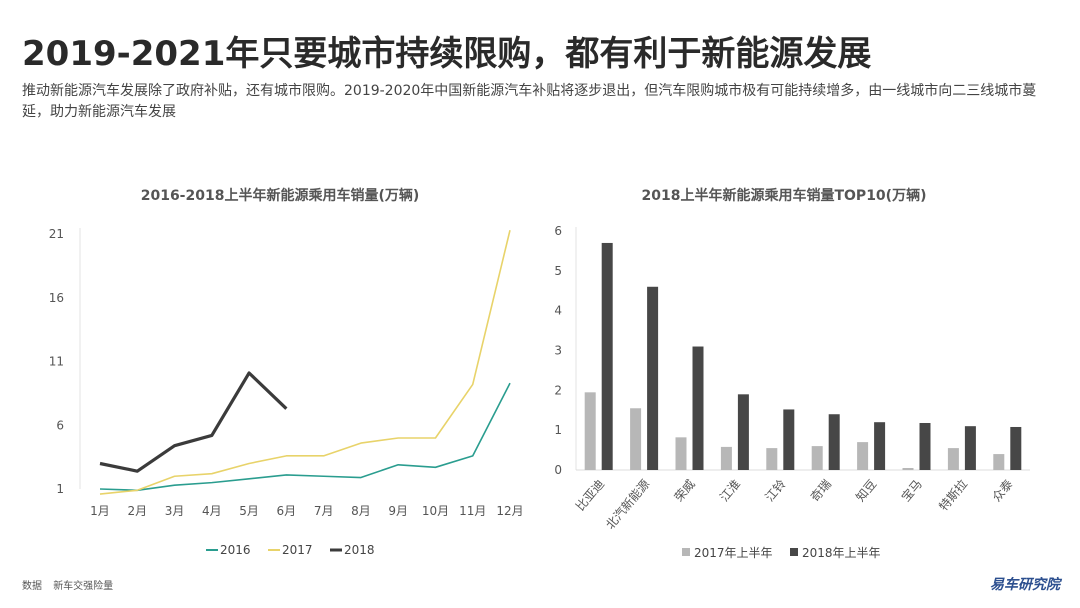 This screenshot has width=1080, height=608. I want to click on bar-y-tick: 1, so click(558, 430).